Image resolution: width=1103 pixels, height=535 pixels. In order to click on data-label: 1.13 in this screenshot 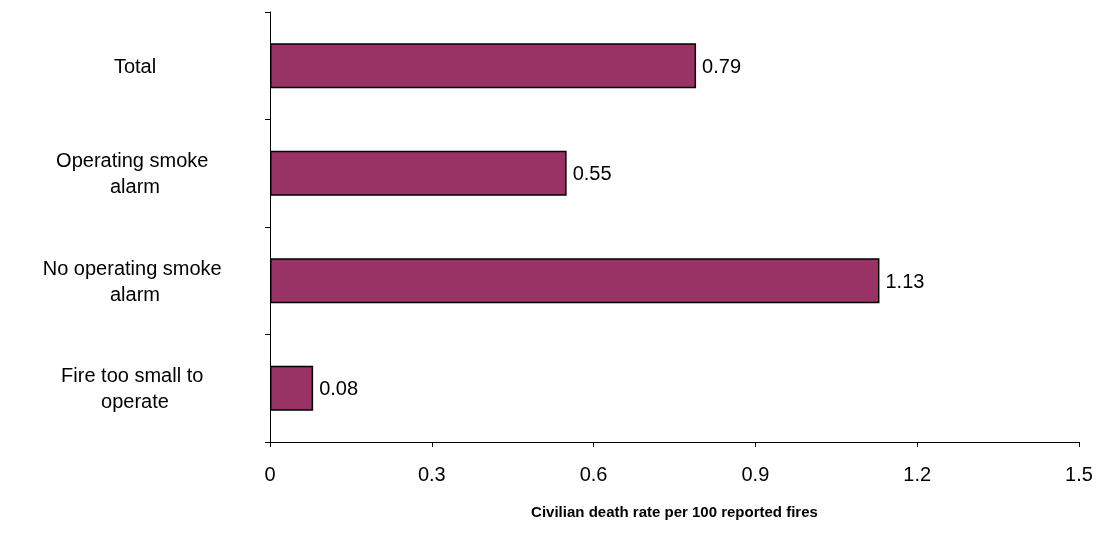, I will do `click(905, 280)`.